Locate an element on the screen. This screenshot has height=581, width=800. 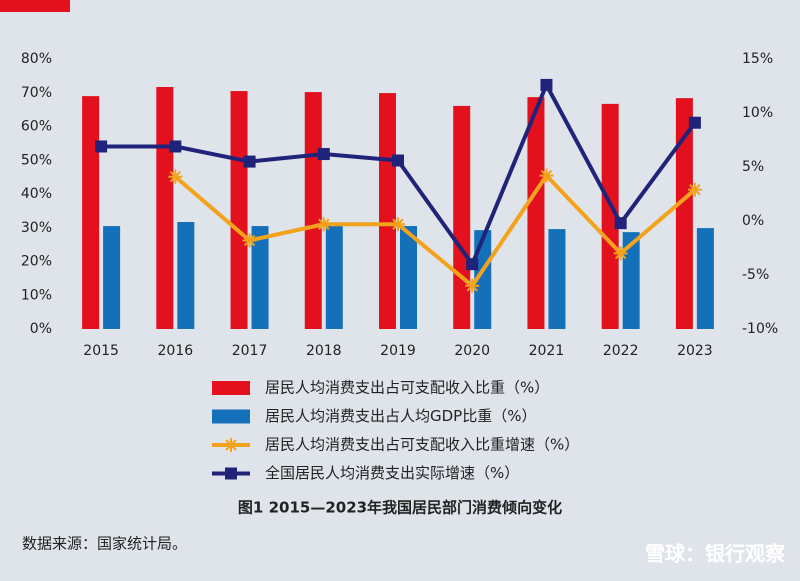
y-tick-label: 50% is located at coordinates (36, 160).